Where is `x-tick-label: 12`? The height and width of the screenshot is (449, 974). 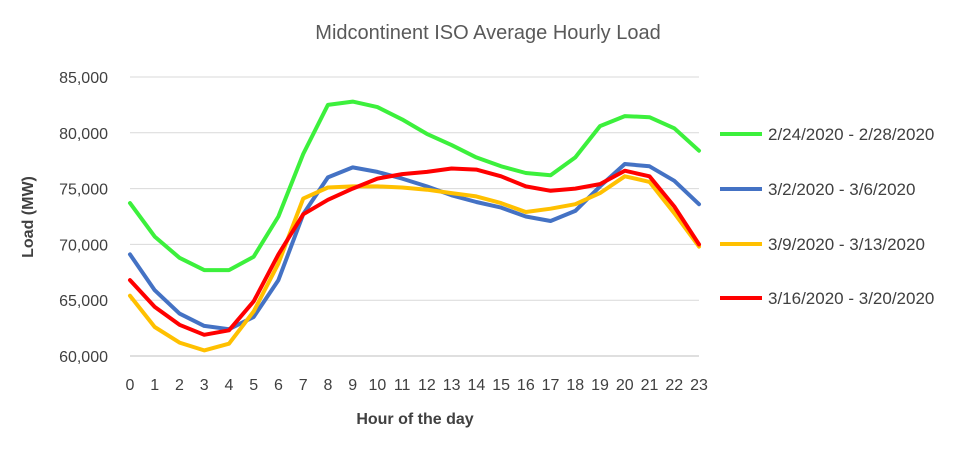 x-tick-label: 12 is located at coordinates (427, 385).